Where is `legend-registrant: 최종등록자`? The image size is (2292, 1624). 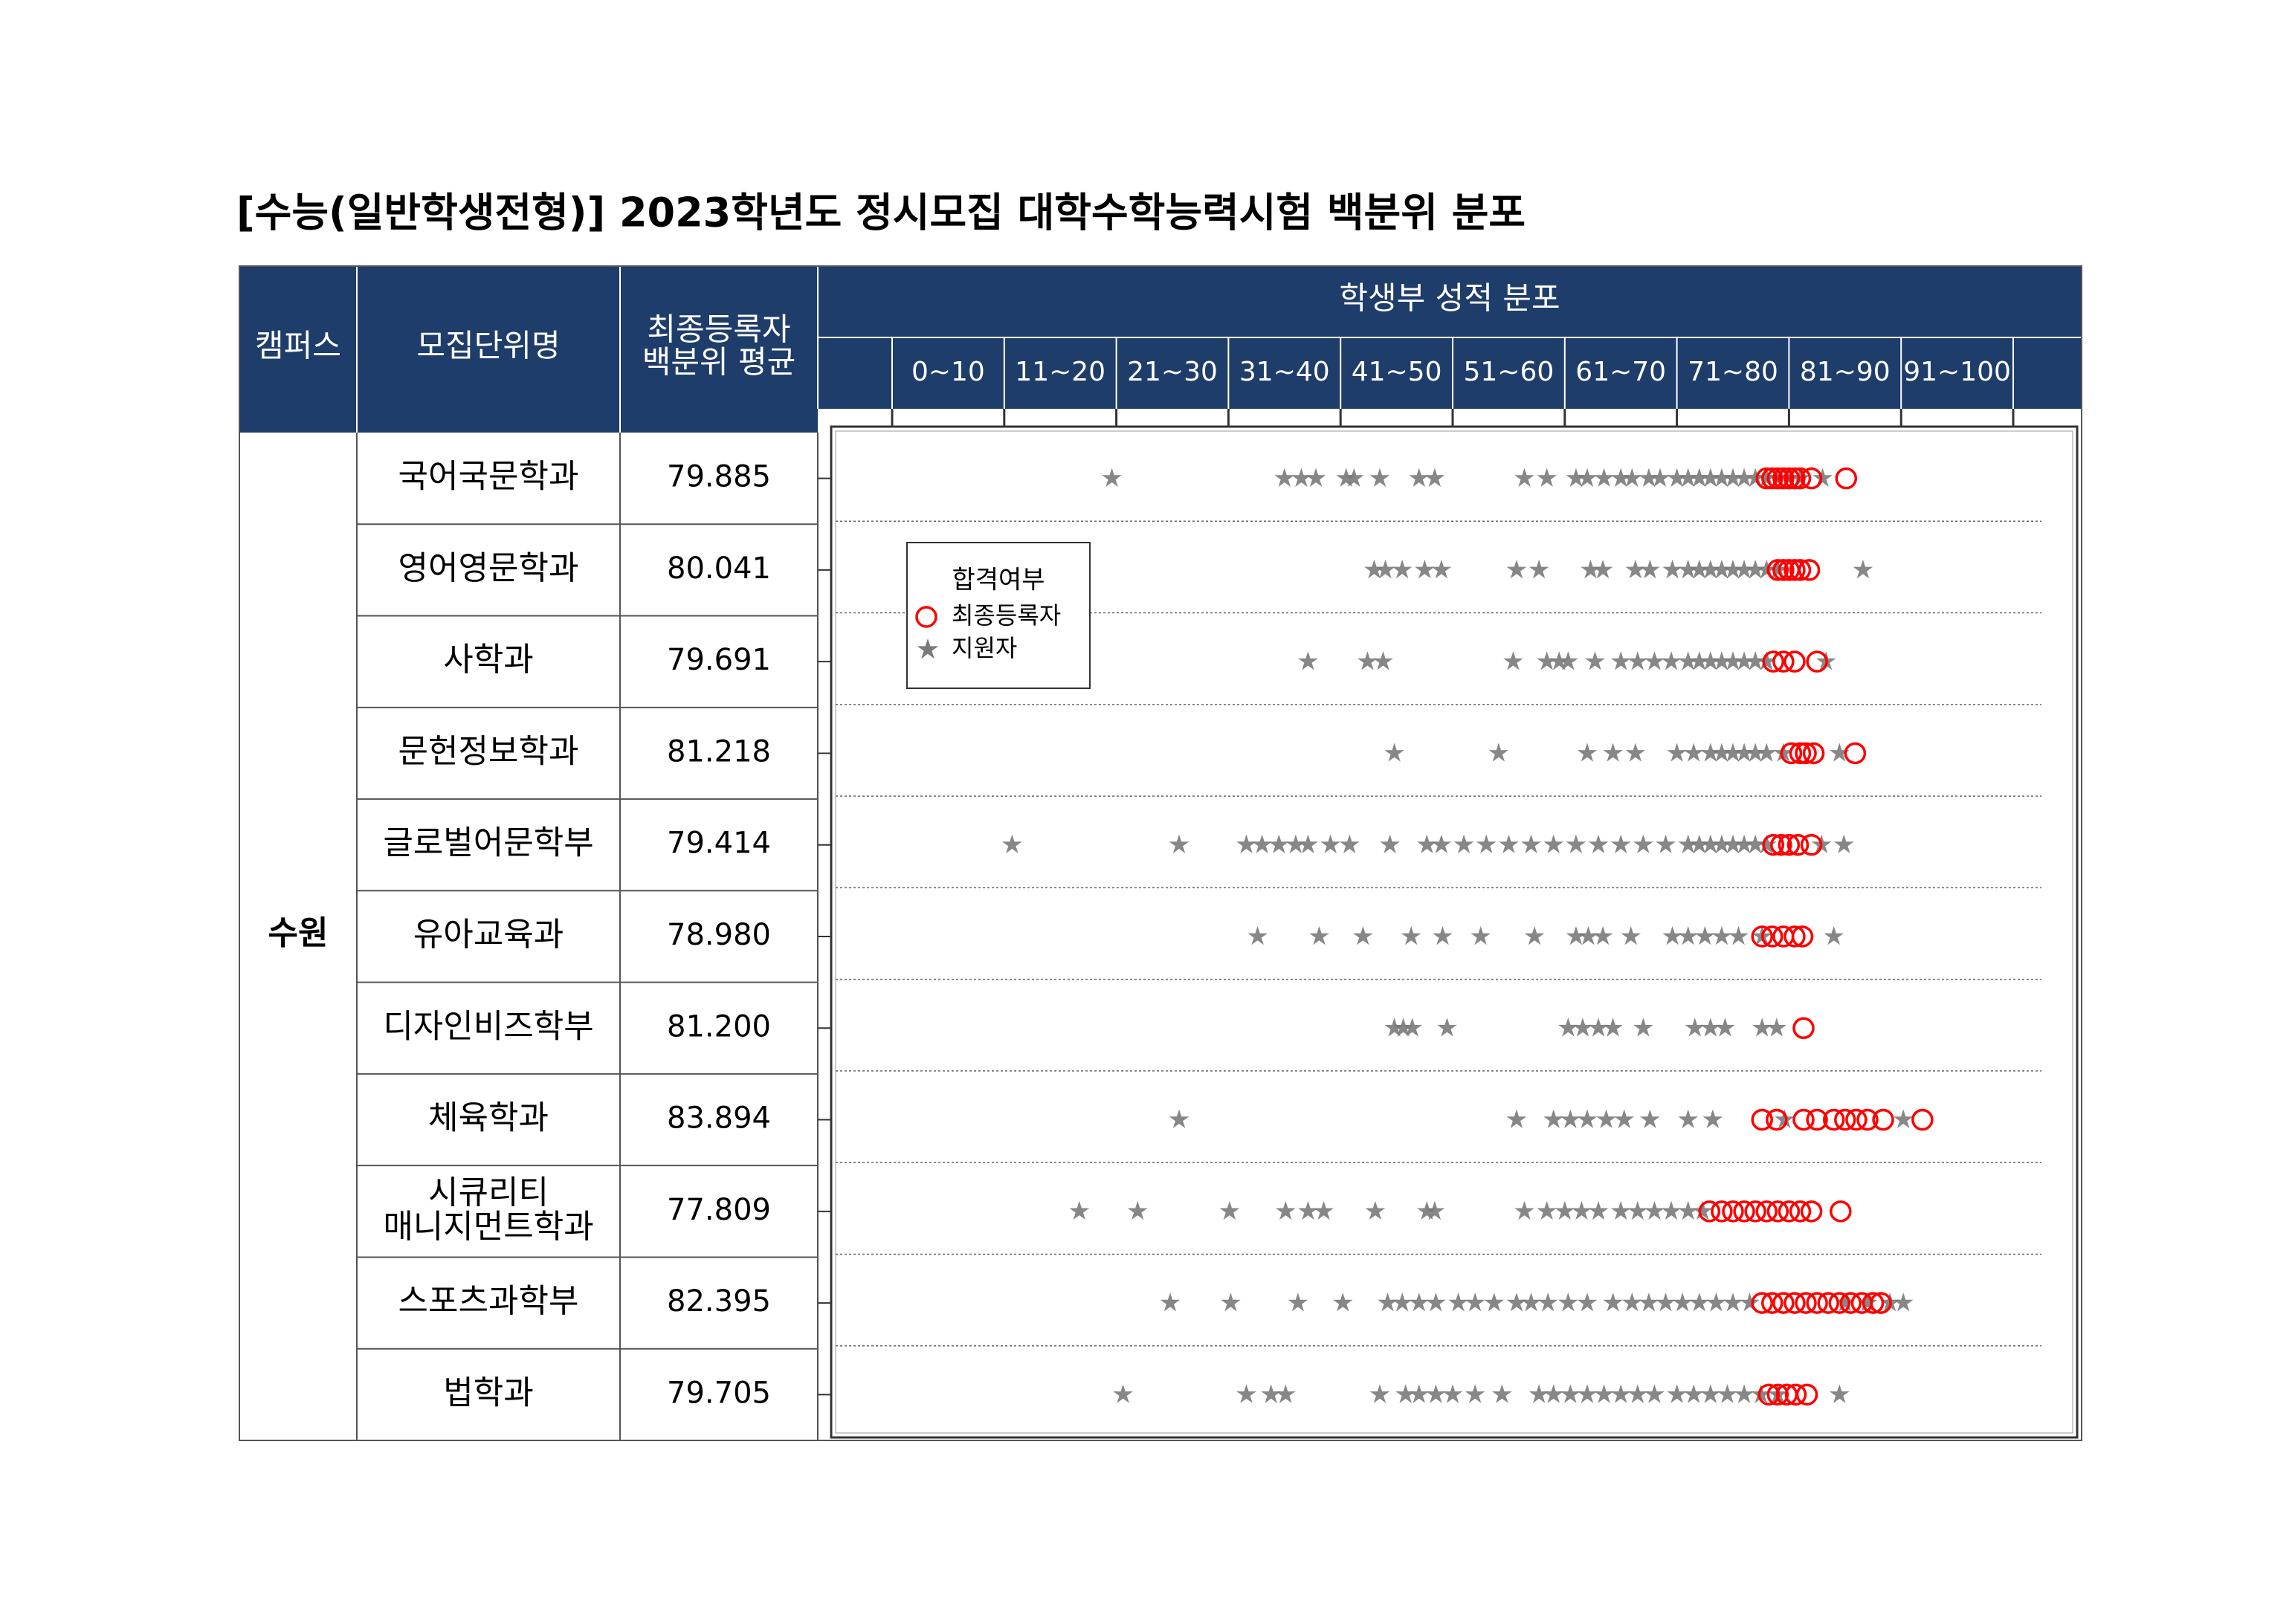
legend-registrant: 최종등록자 is located at coordinates (1006, 615).